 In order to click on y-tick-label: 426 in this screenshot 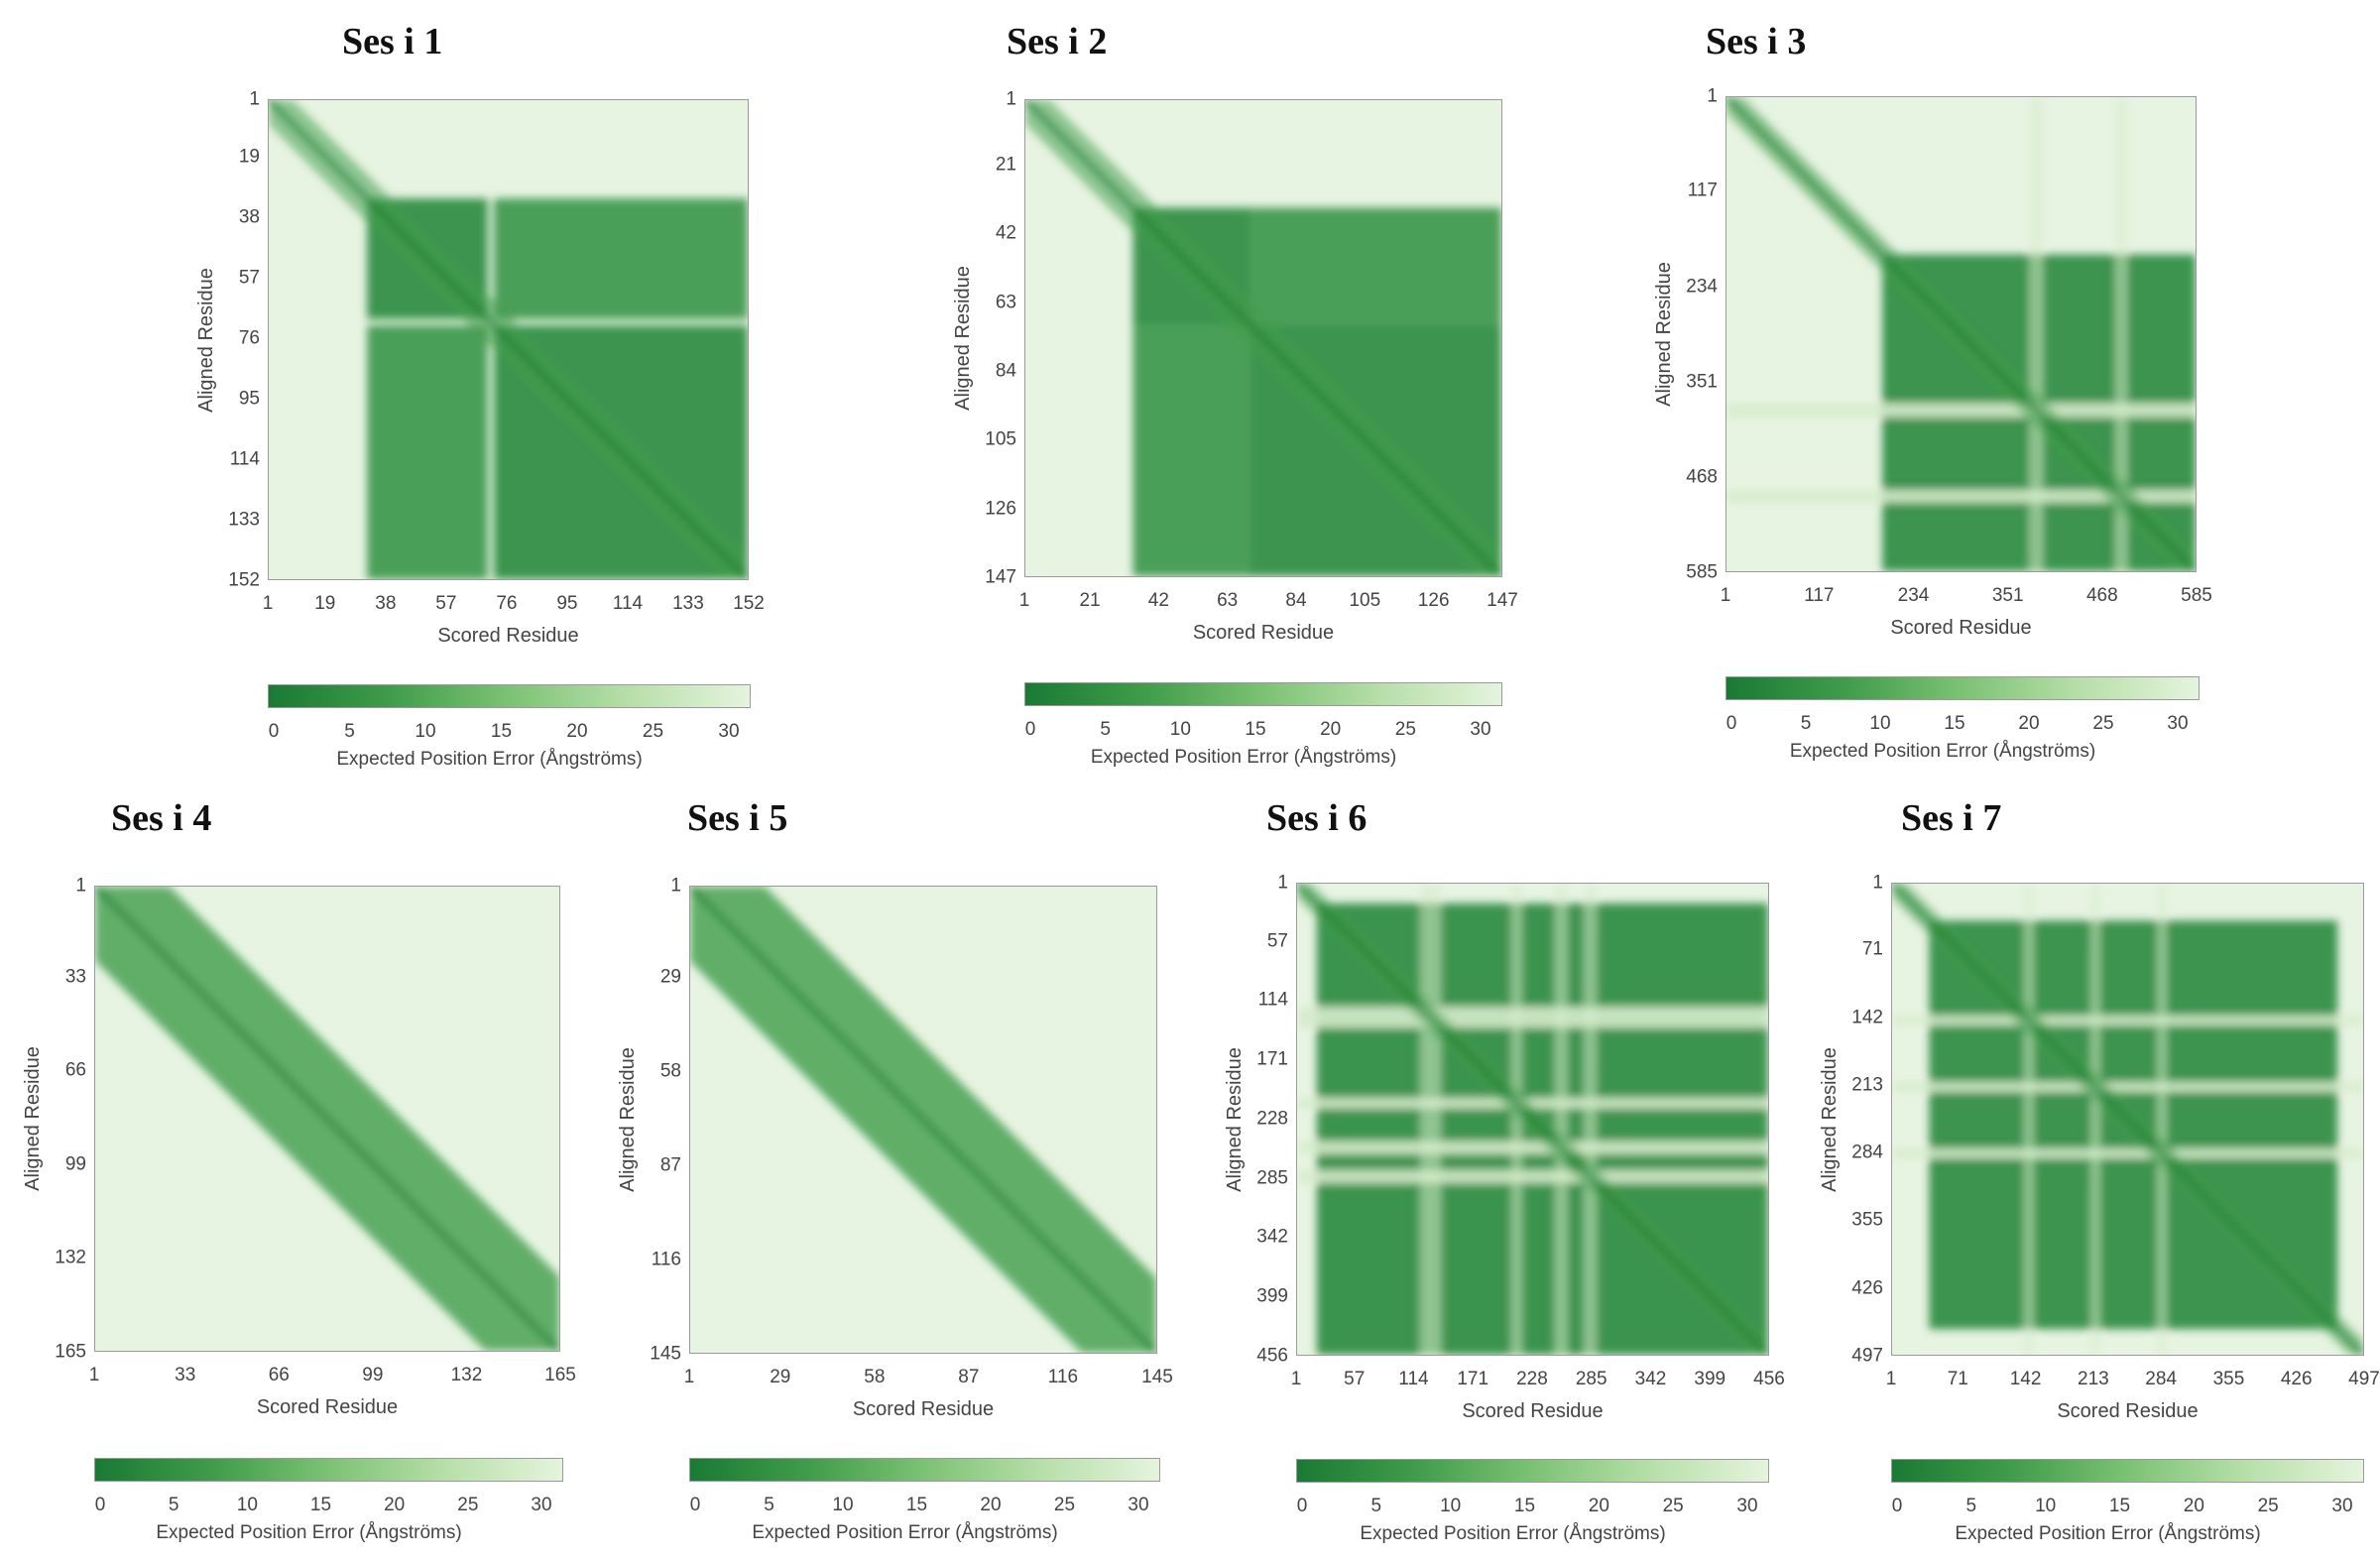, I will do `click(1867, 1288)`.